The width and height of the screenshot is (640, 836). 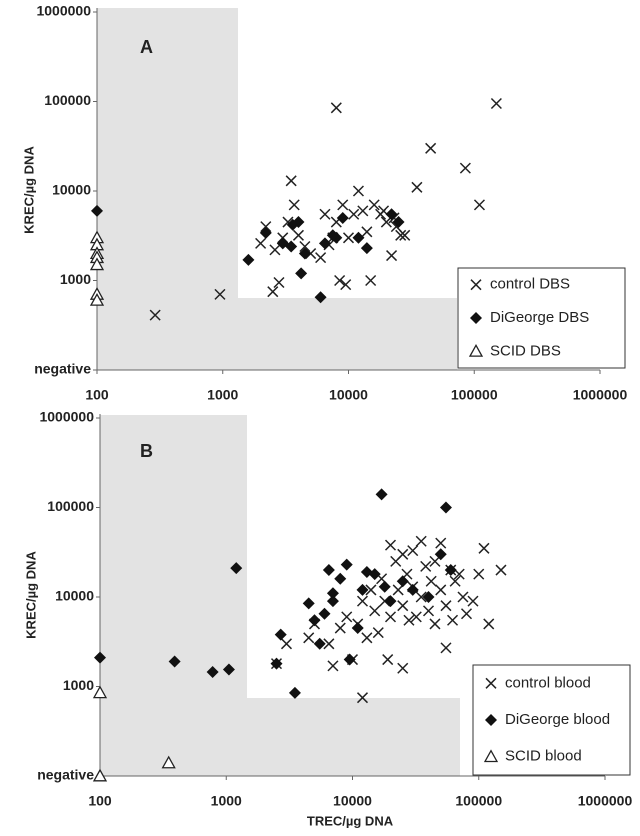 I want to click on y-tick-label: 100000, so click(x=70, y=506).